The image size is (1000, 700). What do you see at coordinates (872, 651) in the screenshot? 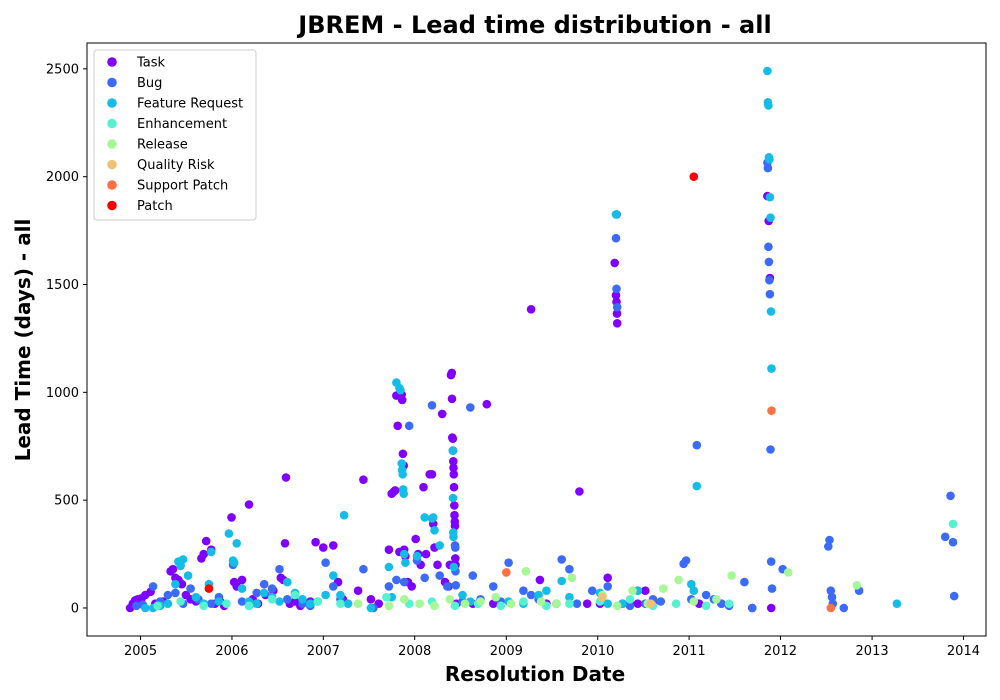
I see `x-tick-label: 2013` at bounding box center [872, 651].